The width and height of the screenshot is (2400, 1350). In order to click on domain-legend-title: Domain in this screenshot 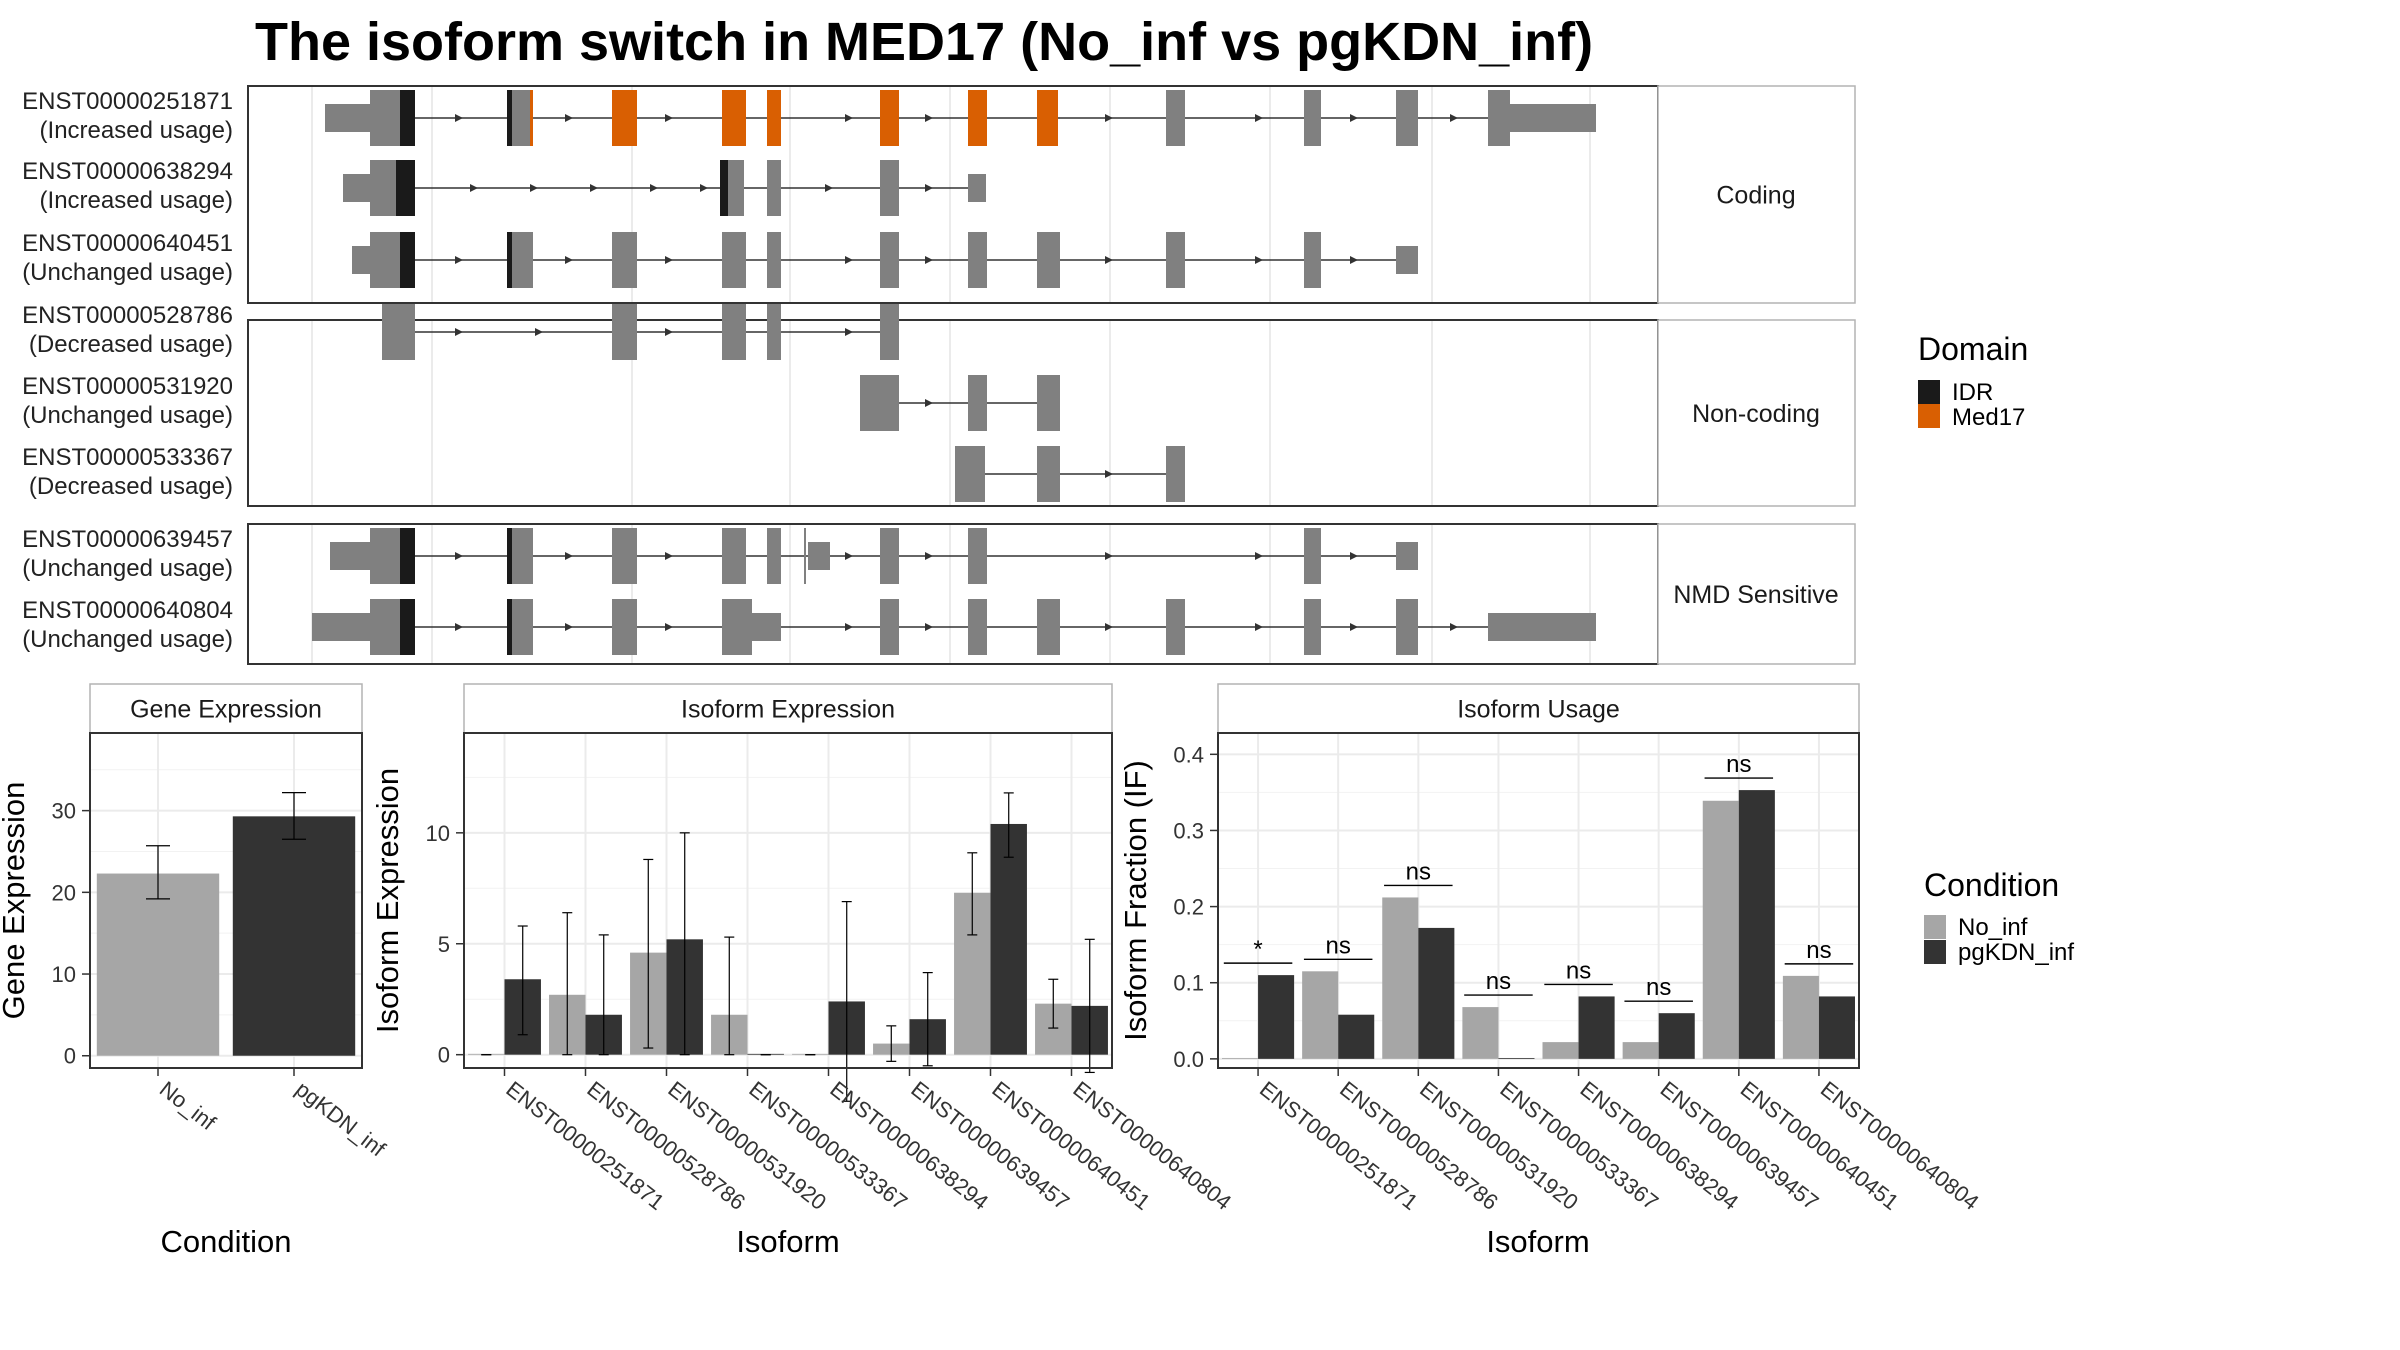, I will do `click(1973, 349)`.